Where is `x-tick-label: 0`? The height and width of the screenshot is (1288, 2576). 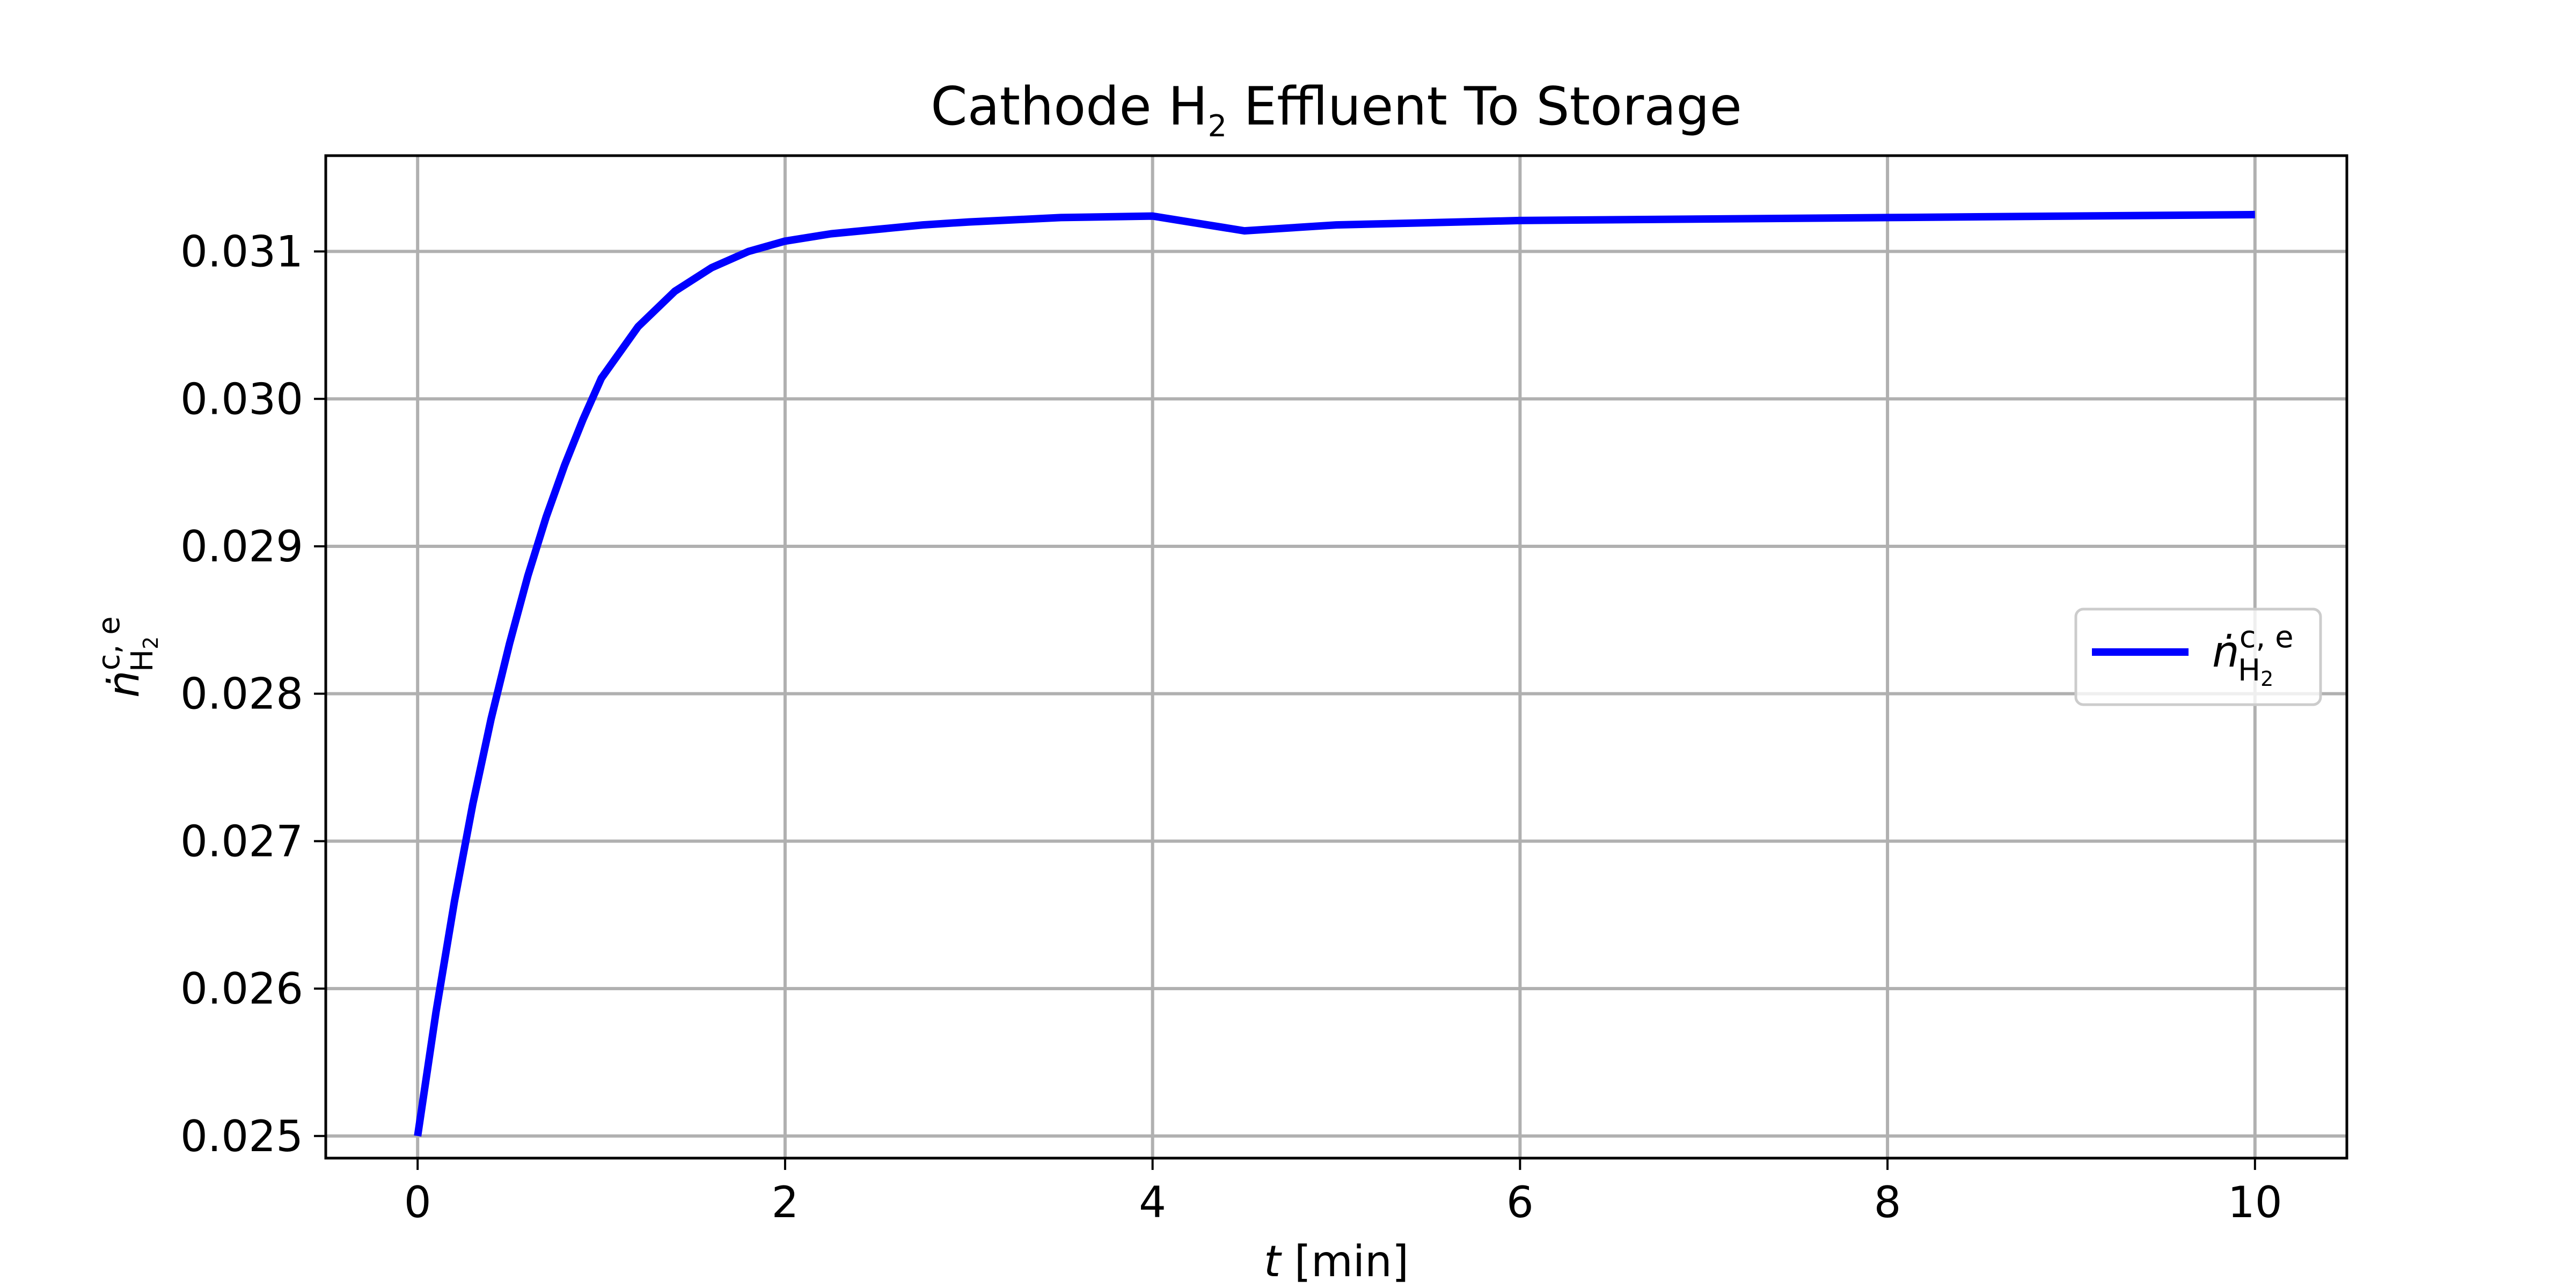
x-tick-label: 0 is located at coordinates (417, 1202).